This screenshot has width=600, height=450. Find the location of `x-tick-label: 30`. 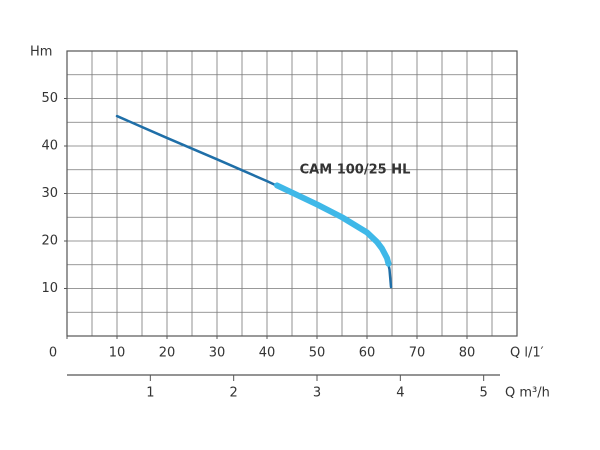

x-tick-label: 30 is located at coordinates (217, 353).